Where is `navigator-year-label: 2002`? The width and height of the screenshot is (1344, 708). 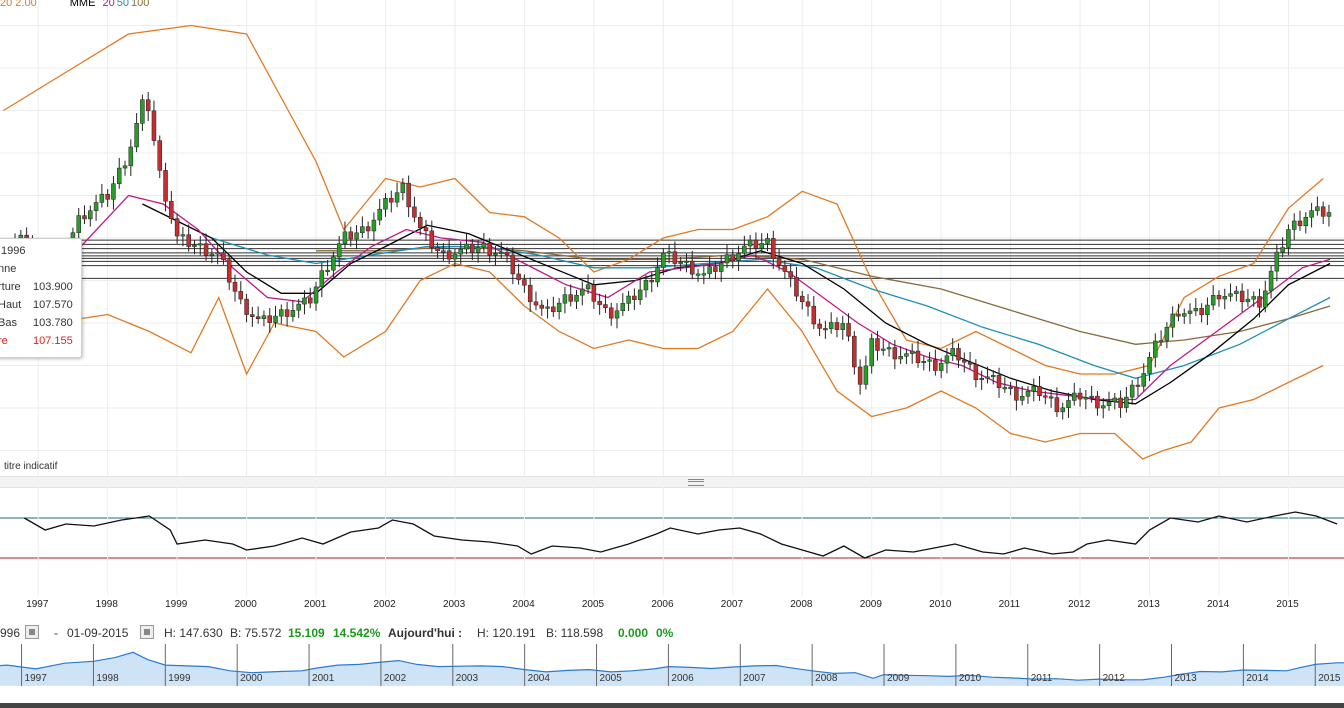
navigator-year-label: 2002 is located at coordinates (395, 678).